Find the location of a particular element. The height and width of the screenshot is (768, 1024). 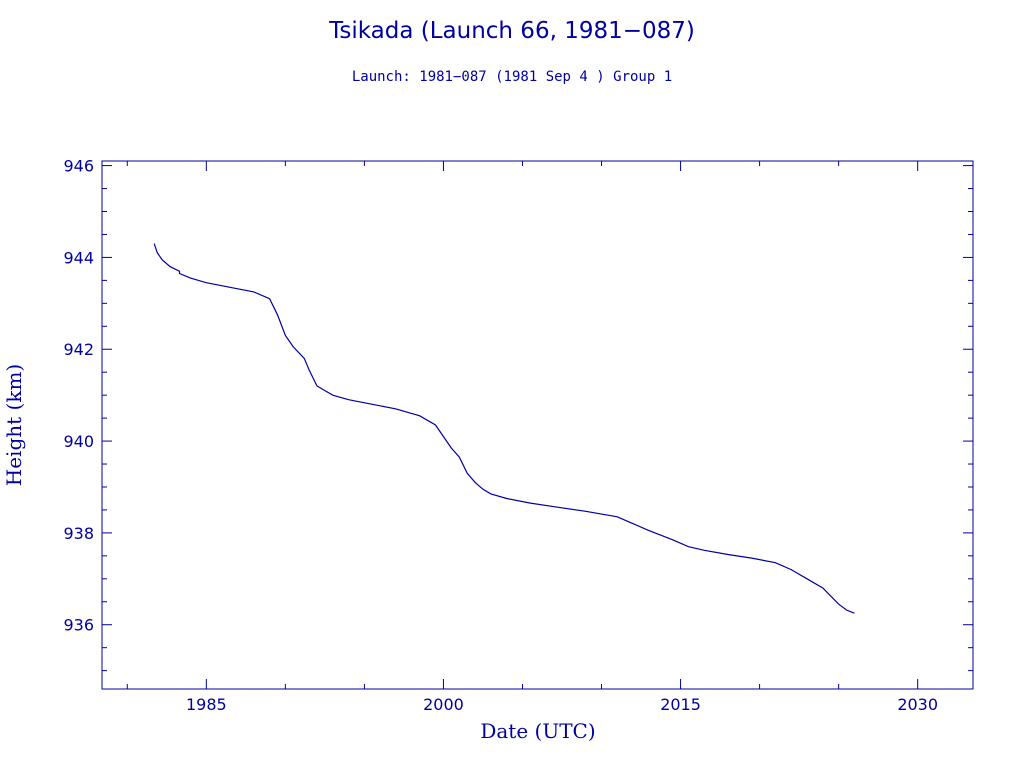

y-tick-label: 944 is located at coordinates (78, 257).